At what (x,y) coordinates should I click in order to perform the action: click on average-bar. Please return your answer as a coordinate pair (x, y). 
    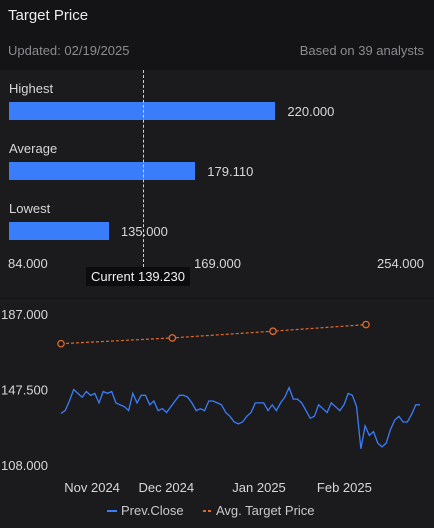
    Looking at the image, I should click on (102, 171).